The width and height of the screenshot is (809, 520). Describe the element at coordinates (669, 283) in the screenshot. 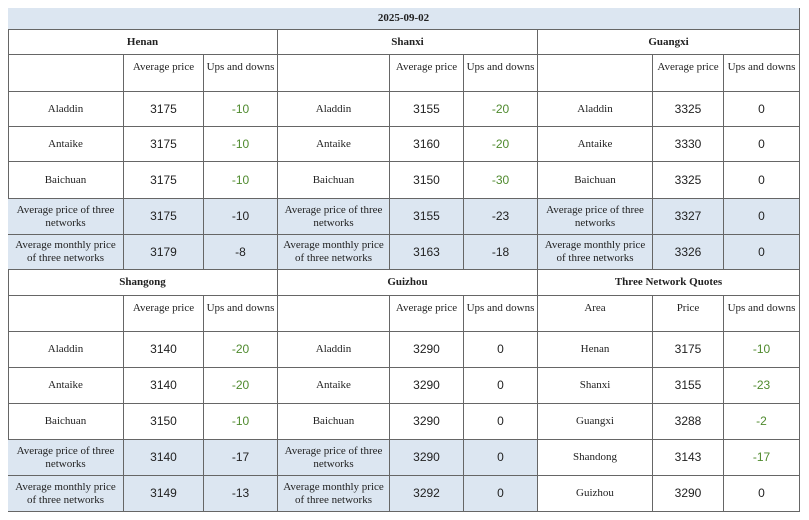

I see `section-title: Three Network Quotes` at that location.